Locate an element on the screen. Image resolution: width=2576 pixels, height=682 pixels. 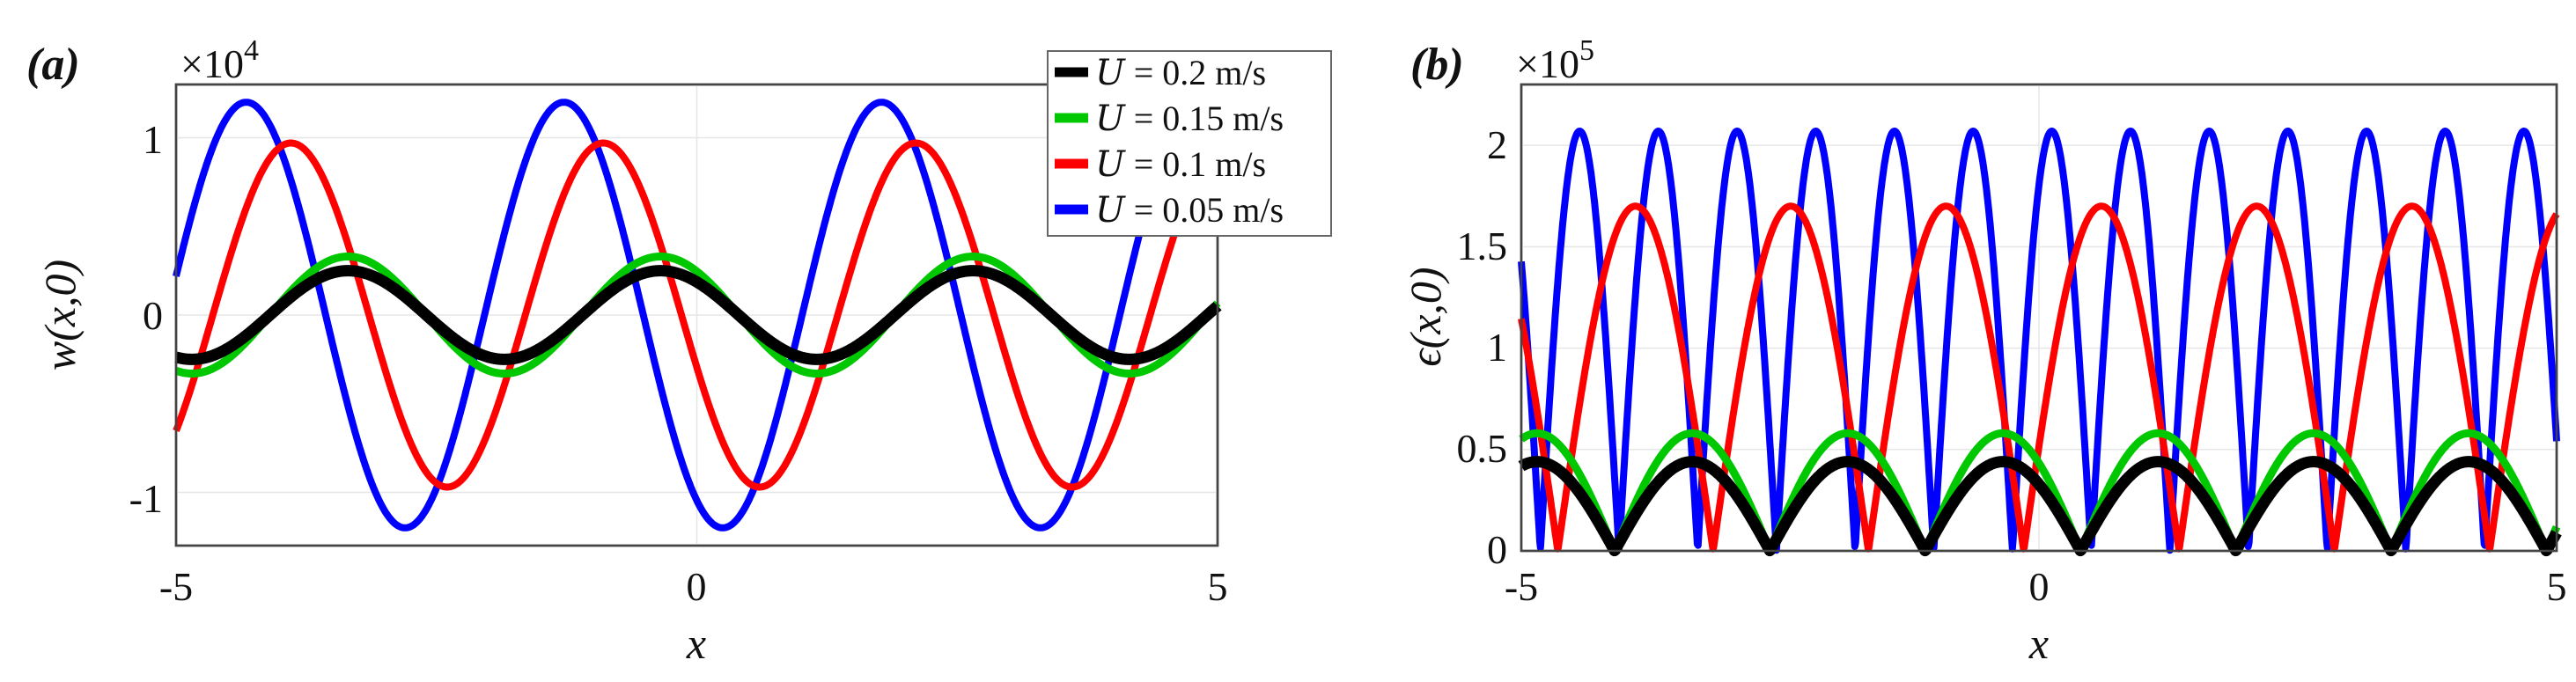
x-tick-b-0: -5 is located at coordinates (1522, 586).